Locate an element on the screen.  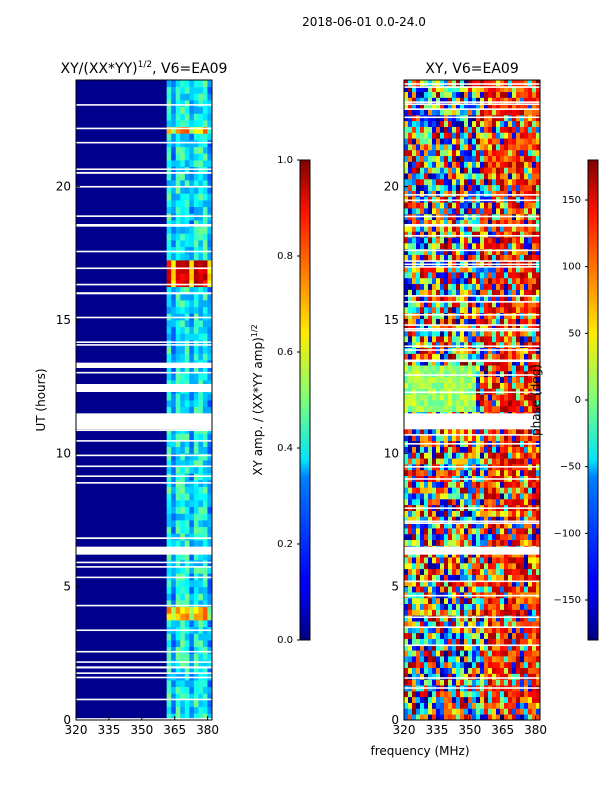
colorbar-tick-label: 0.0 is located at coordinates (285, 640).